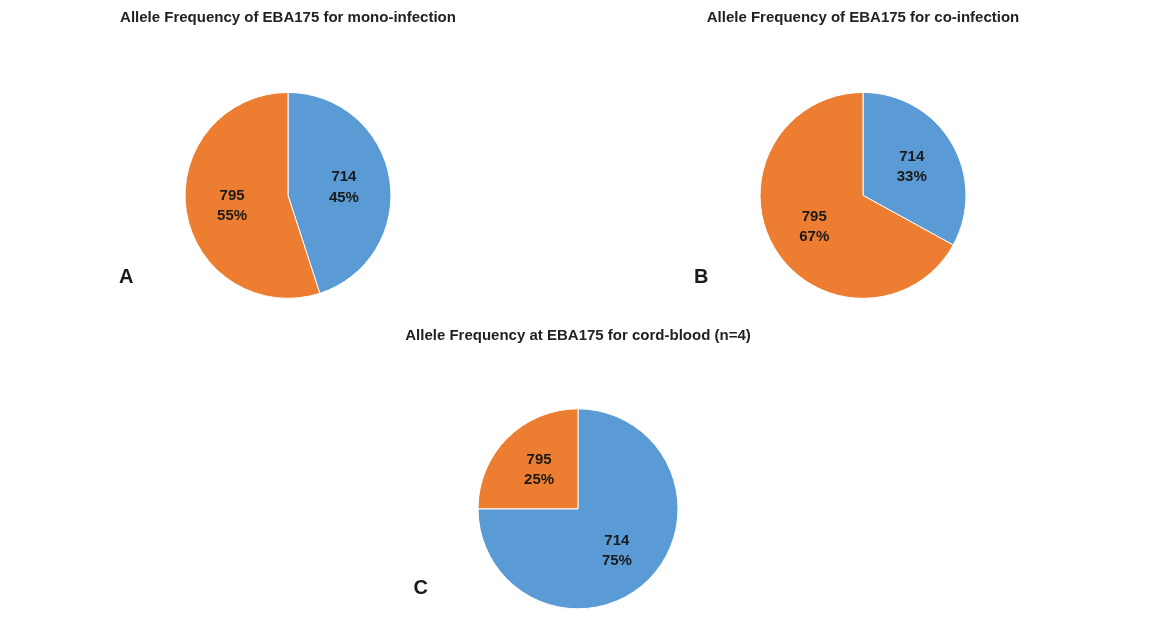  What do you see at coordinates (288, 16) in the screenshot?
I see `chart-title: Allele Frequency of EBA175 for mono-infection` at bounding box center [288, 16].